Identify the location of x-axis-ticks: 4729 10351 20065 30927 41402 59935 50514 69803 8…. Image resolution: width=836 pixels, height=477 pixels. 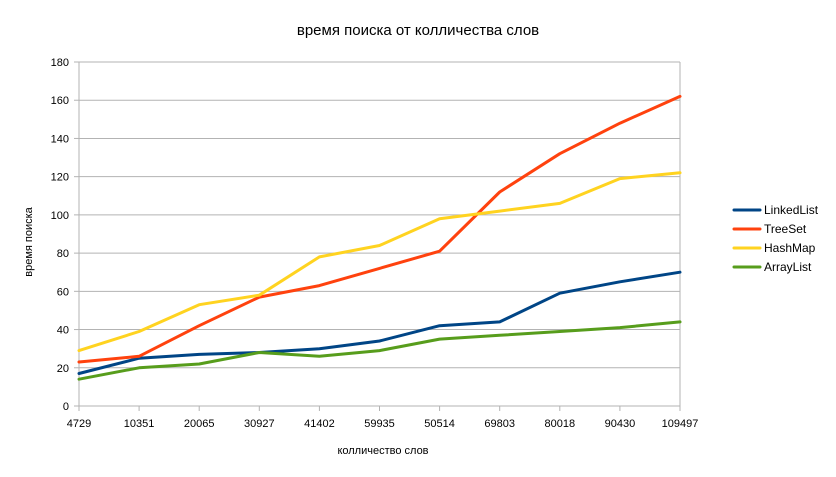
(383, 418).